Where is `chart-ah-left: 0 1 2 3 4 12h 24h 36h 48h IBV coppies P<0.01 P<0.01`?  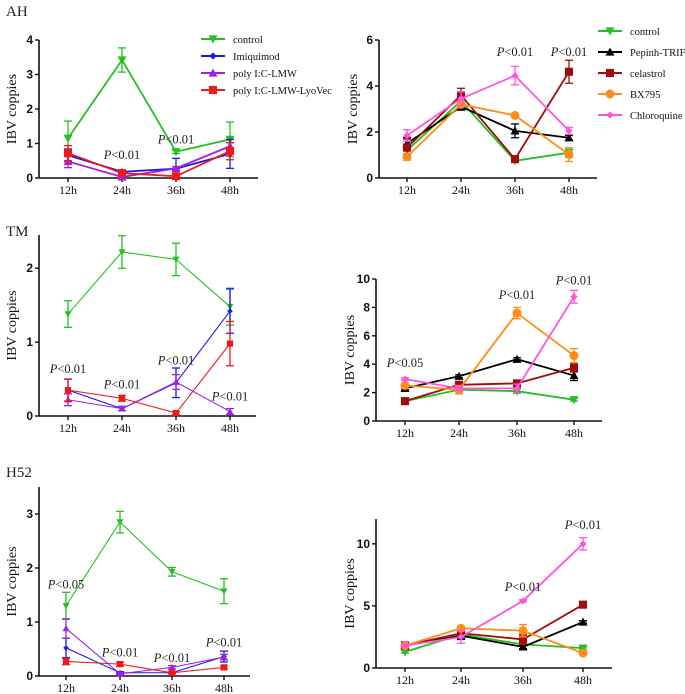
chart-ah-left: 0 1 2 3 4 12h 24h 36h 48h IBV coppies P<0.01 P<0.01 is located at coordinates (131, 115).